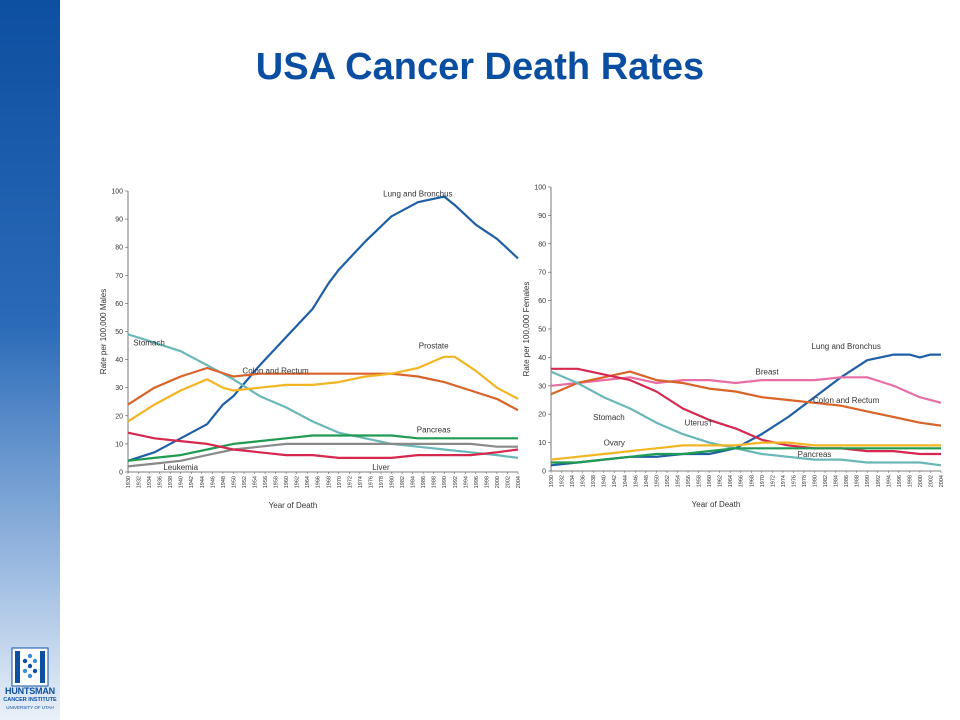  What do you see at coordinates (700, 481) in the screenshot?
I see `x-tick-label: 1958` at bounding box center [700, 481].